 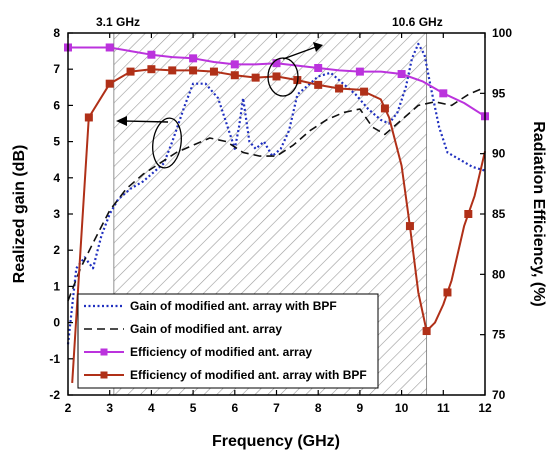 What do you see at coordinates (56, 142) in the screenshot?
I see `left-y-tick-label: 5` at bounding box center [56, 142].